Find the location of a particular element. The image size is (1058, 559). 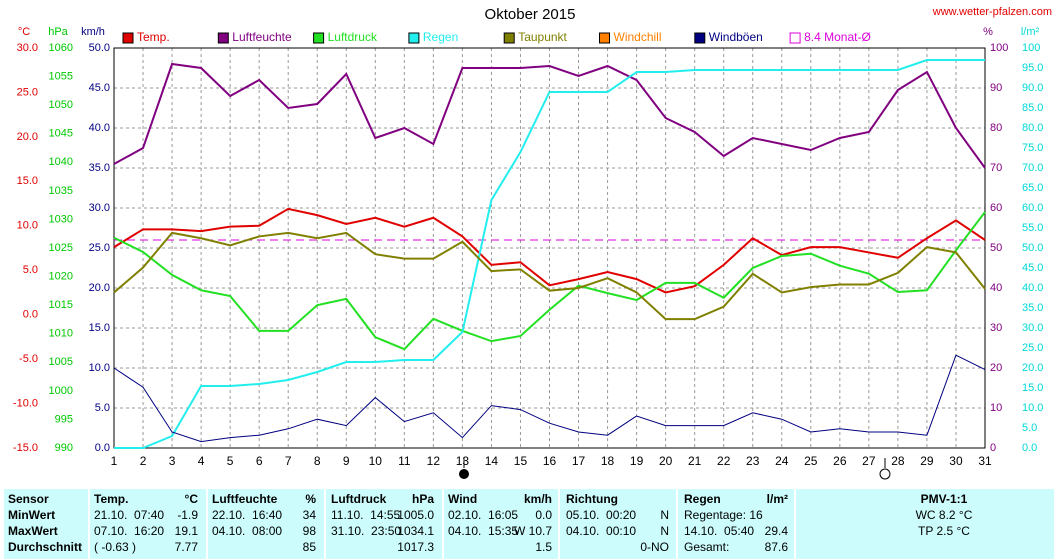

table-text: 14.10. 05:40 is located at coordinates (719, 531).